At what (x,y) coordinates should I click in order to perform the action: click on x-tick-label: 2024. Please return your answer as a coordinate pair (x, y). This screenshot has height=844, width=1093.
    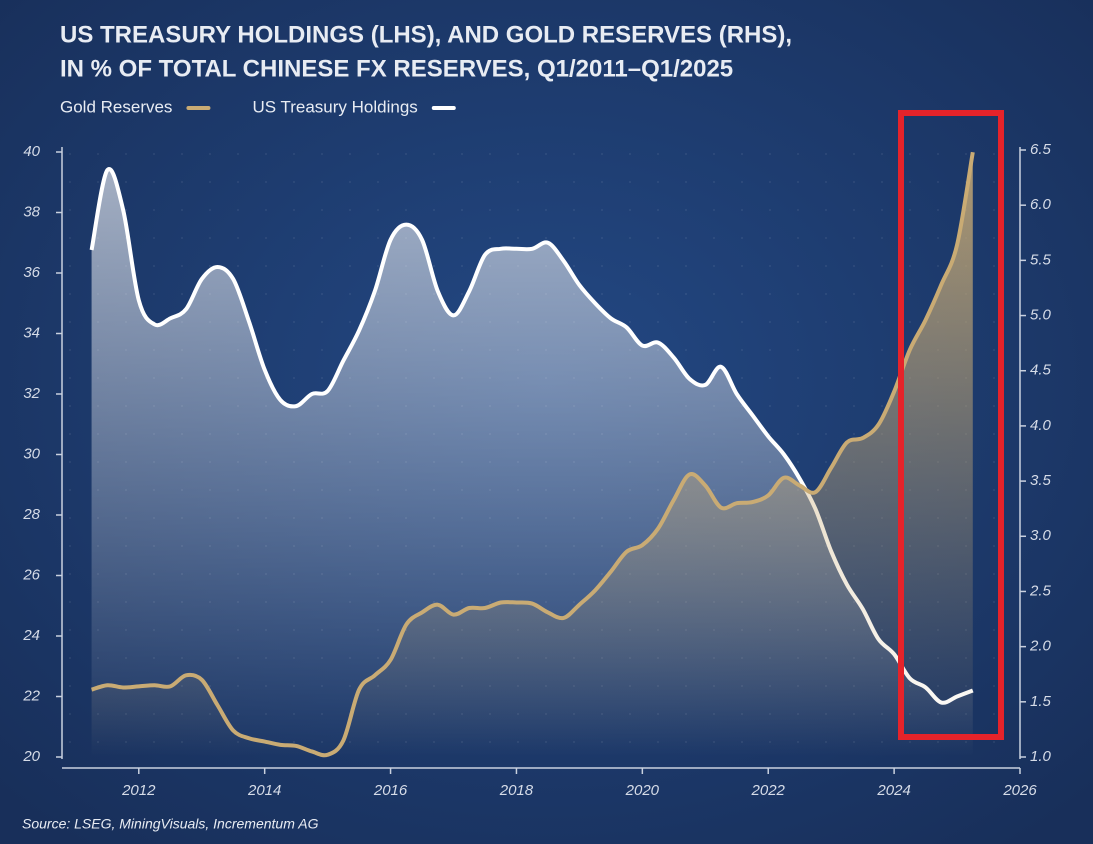
    Looking at the image, I should click on (893, 790).